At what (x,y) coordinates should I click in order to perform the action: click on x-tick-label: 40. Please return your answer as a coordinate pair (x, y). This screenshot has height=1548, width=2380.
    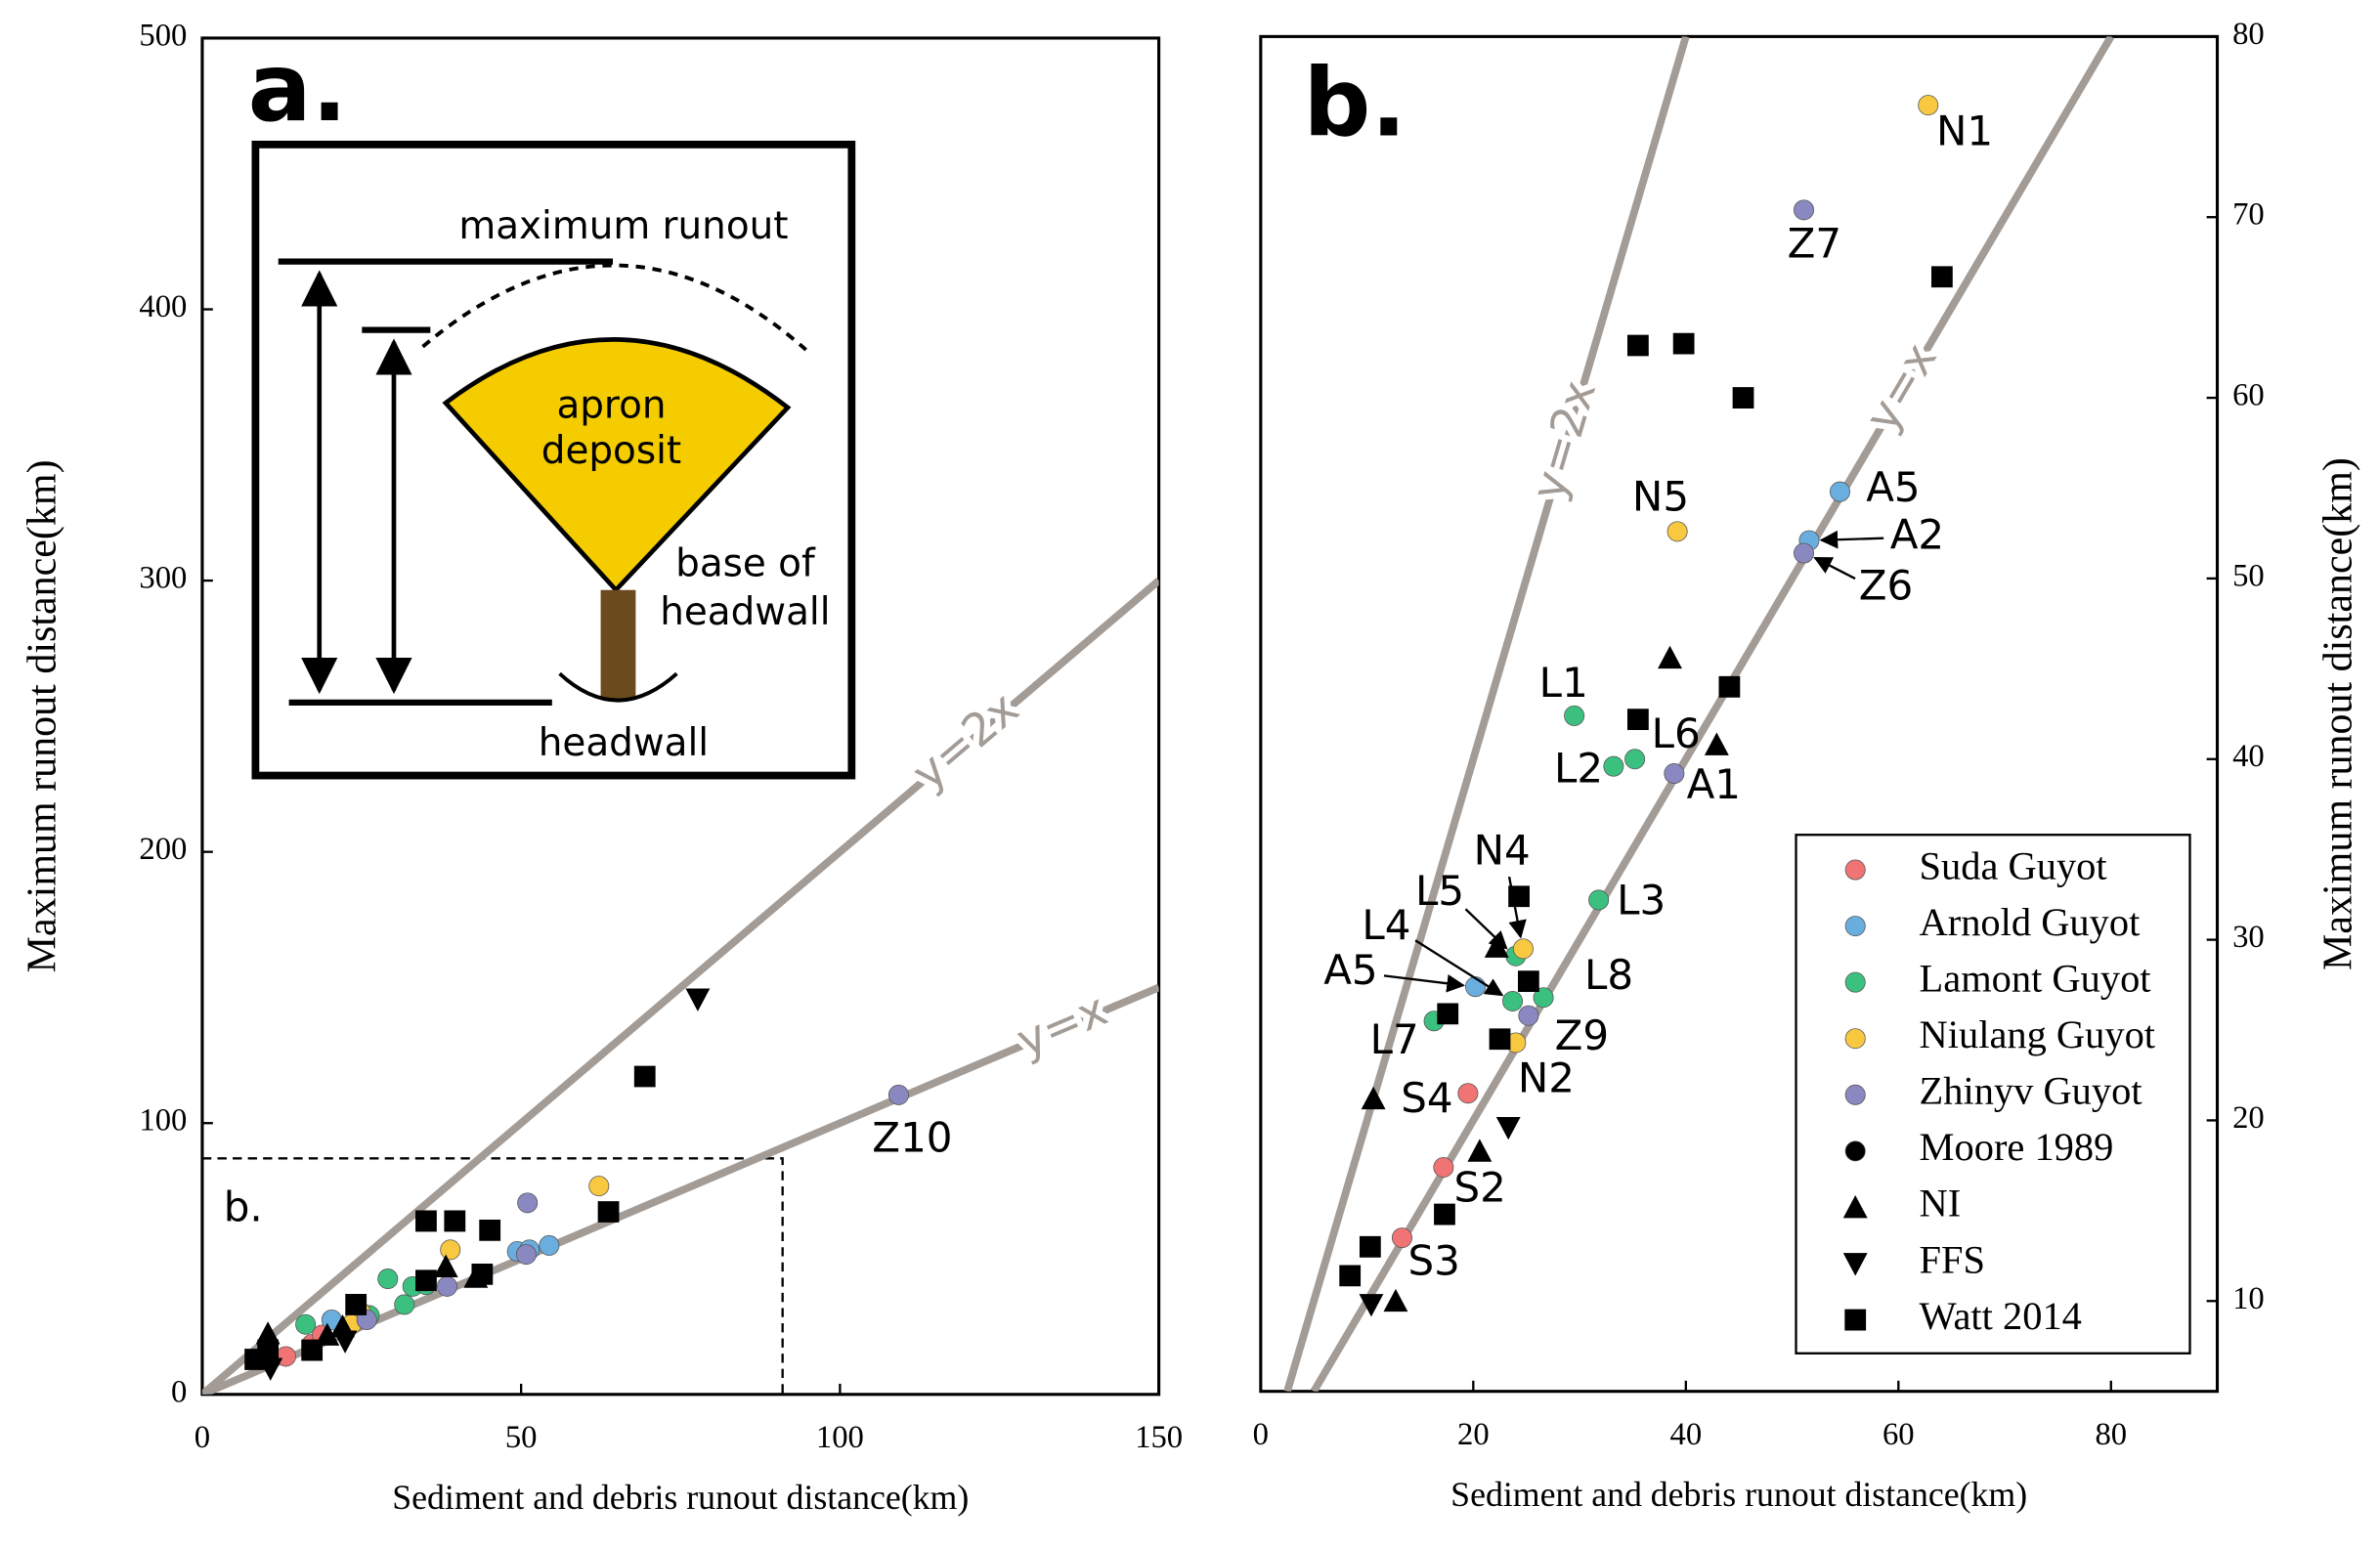
    Looking at the image, I should click on (1685, 1434).